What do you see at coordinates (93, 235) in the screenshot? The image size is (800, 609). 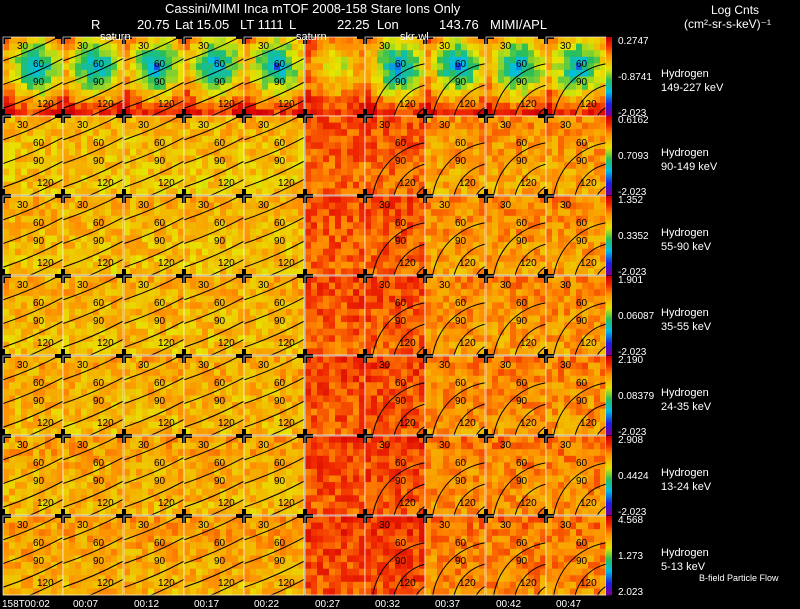 I see `panel-border` at bounding box center [93, 235].